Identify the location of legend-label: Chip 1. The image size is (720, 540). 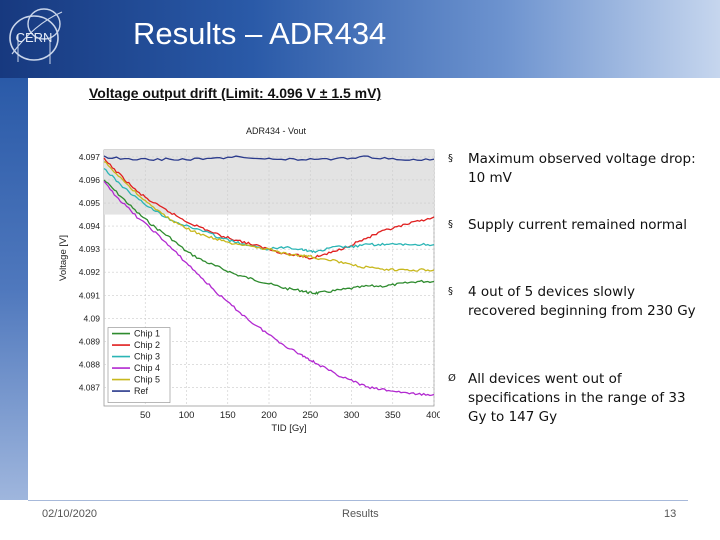
(147, 334).